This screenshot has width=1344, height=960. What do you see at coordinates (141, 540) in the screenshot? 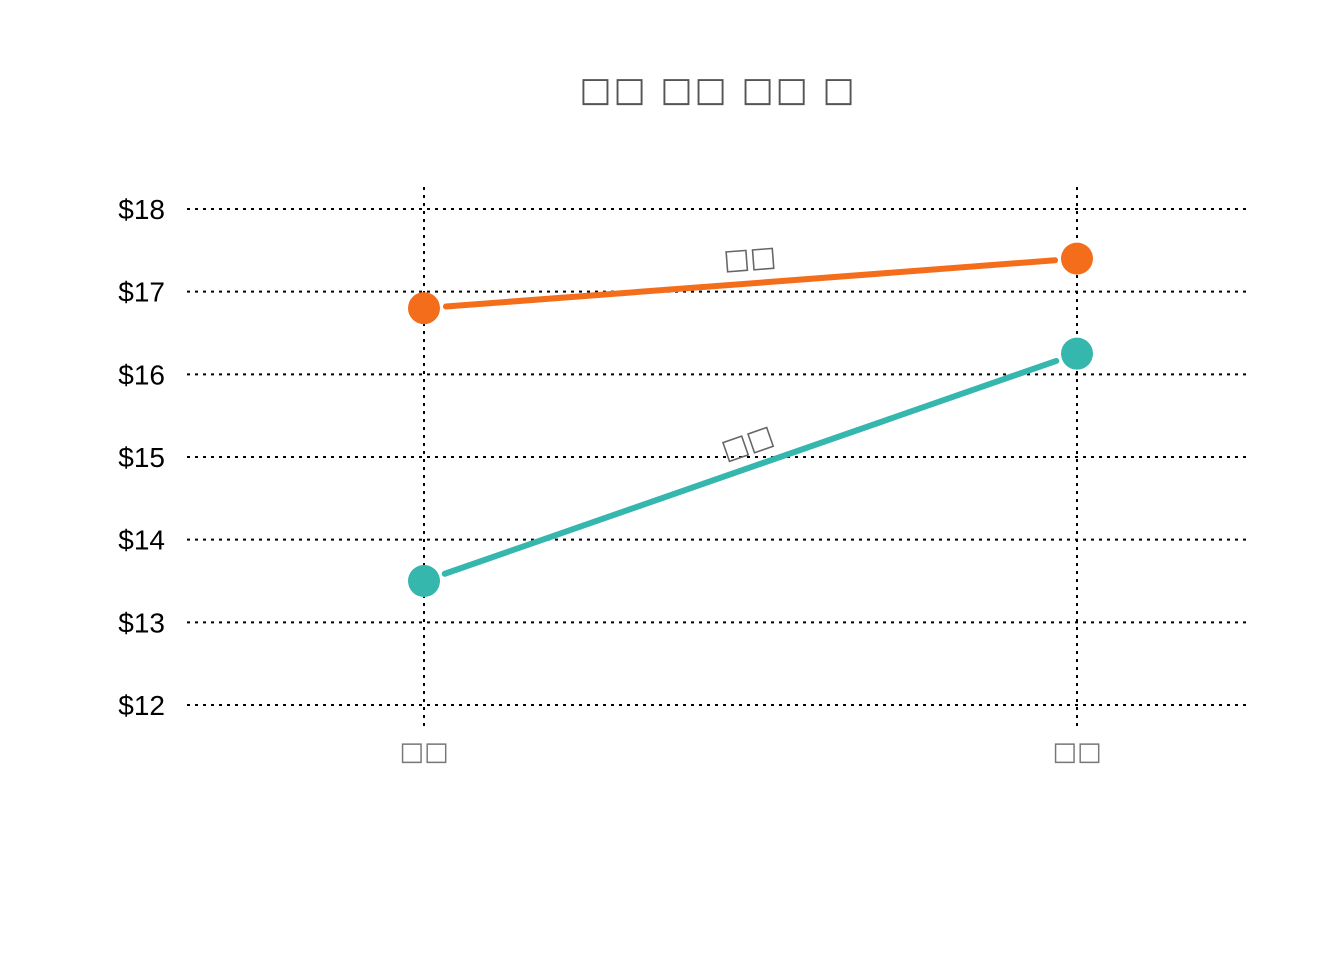
I see `y-tick-label: $14` at bounding box center [141, 540].